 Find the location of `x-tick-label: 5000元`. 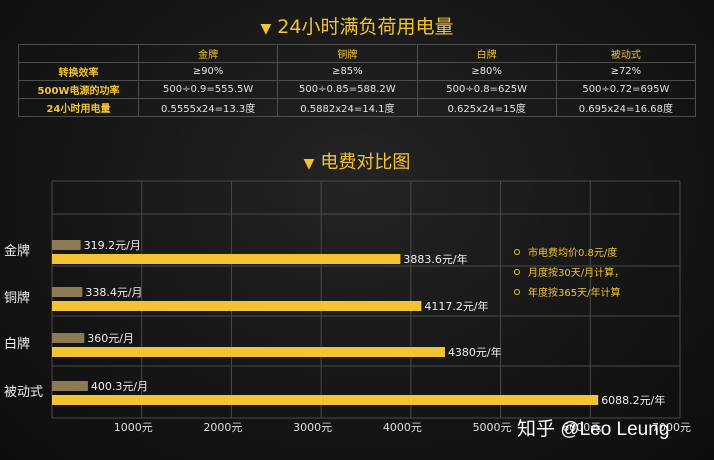

x-tick-label: 5000元 is located at coordinates (492, 427).